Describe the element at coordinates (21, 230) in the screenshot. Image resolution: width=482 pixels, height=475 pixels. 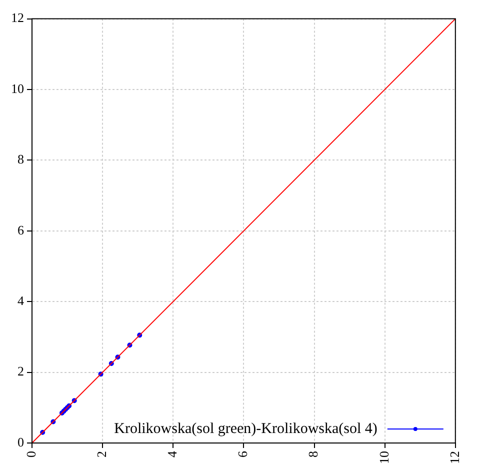
I see `y-tick-label: 6` at that location.